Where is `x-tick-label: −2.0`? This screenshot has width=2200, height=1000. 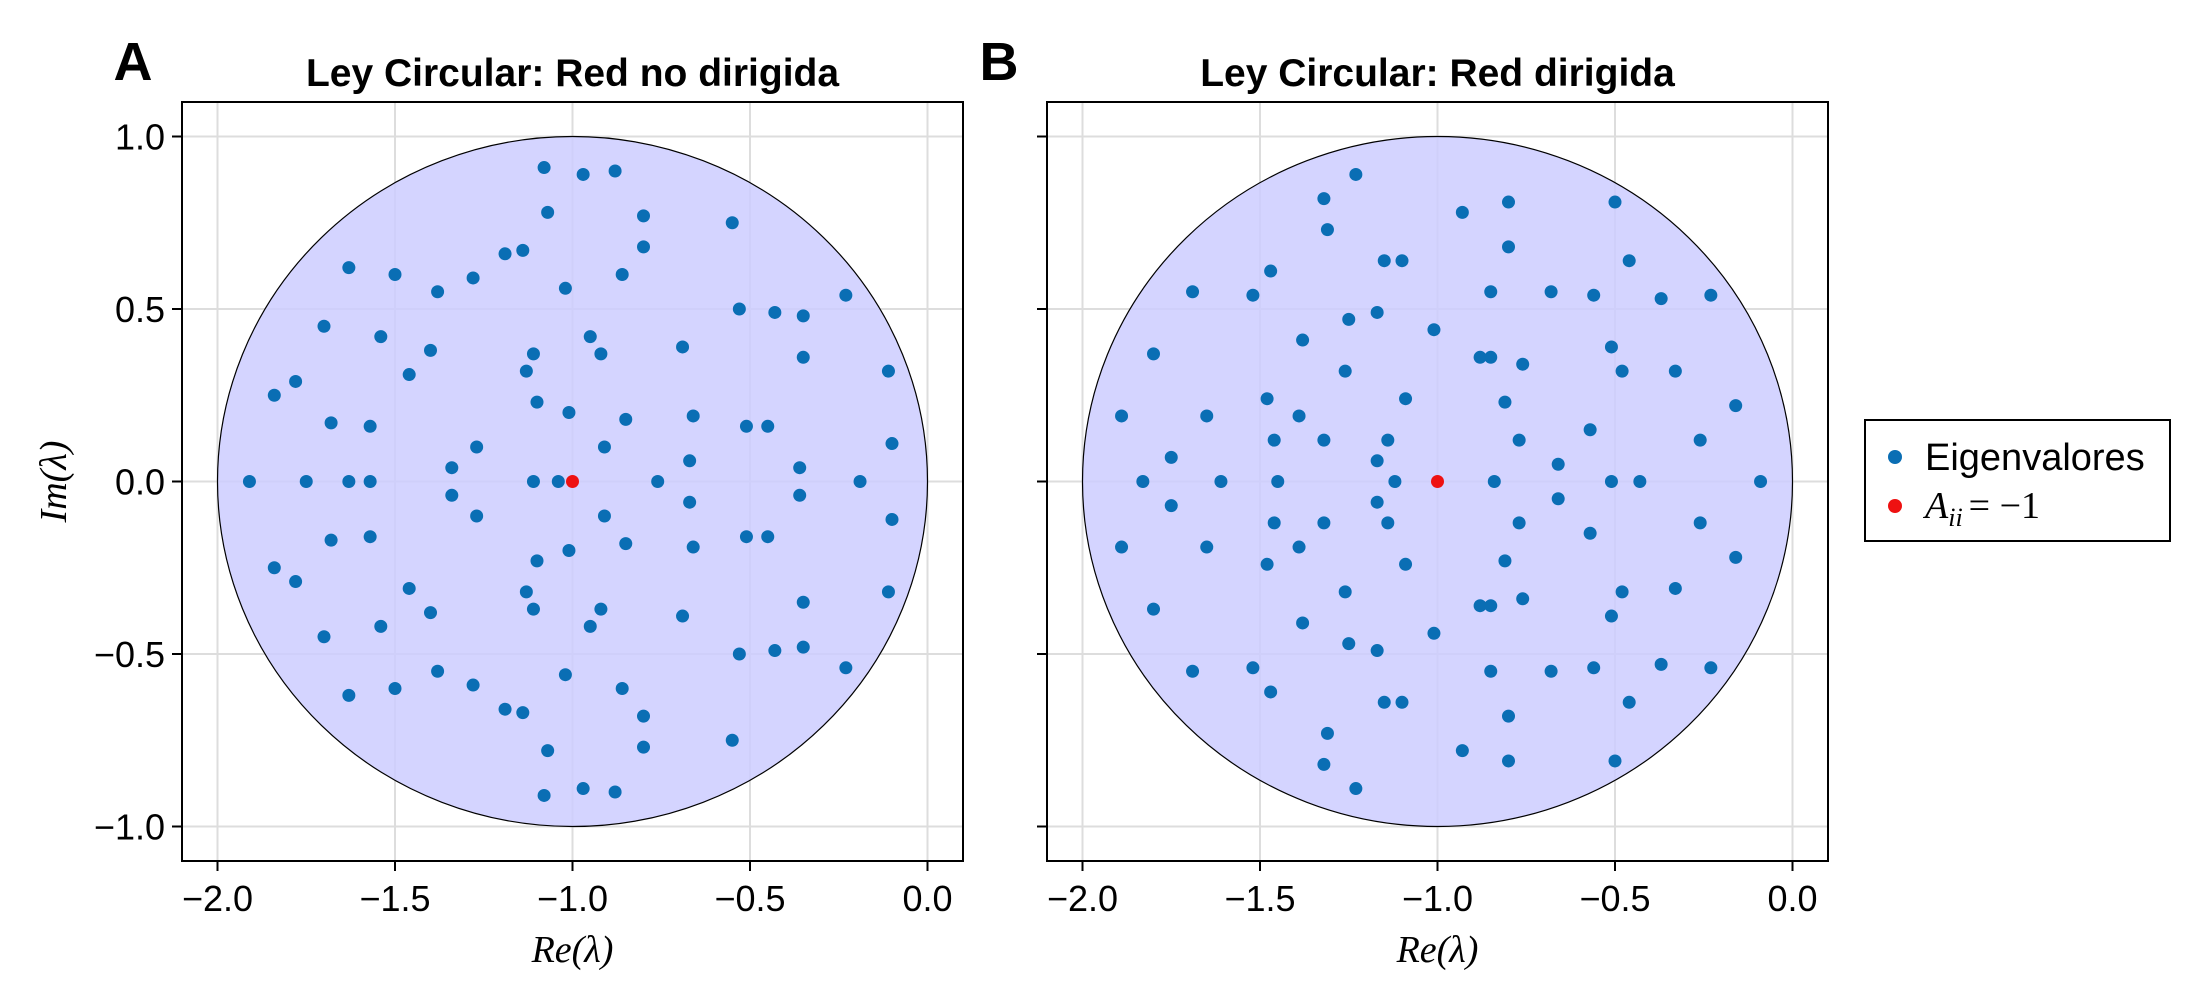
x-tick-label: −2.0 is located at coordinates (1082, 898).